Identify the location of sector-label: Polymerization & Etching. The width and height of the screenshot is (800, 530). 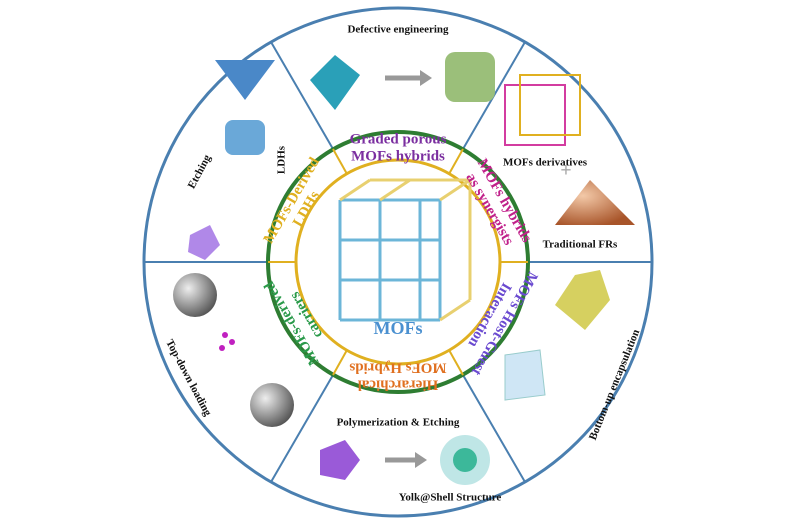
(398, 423).